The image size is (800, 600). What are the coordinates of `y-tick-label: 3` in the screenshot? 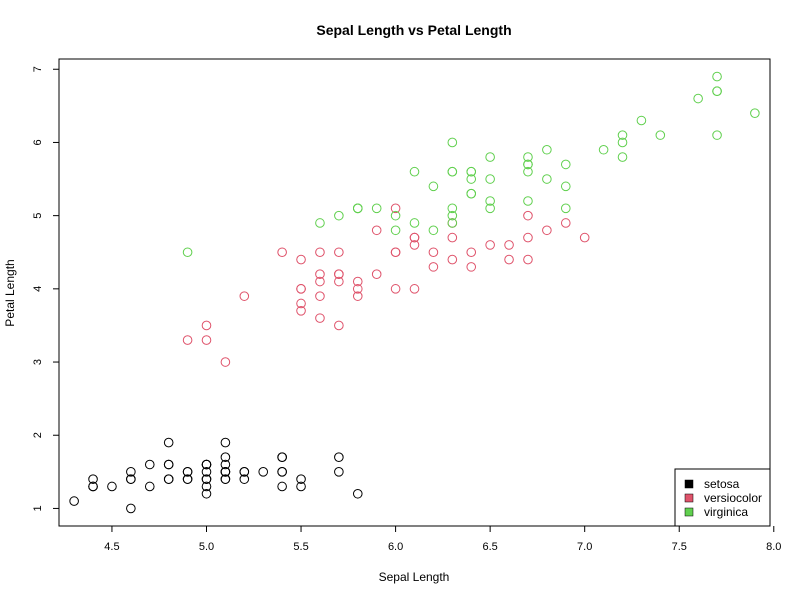 It's located at (38, 362).